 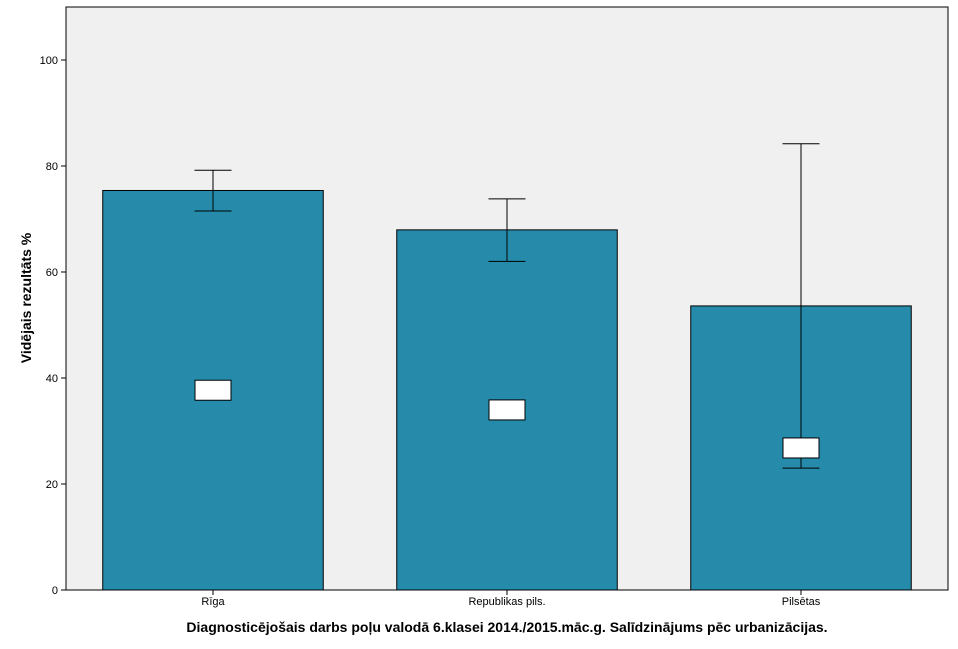 What do you see at coordinates (53, 326) in the screenshot?
I see `y-axis: 0 20 40 60 80 100` at bounding box center [53, 326].